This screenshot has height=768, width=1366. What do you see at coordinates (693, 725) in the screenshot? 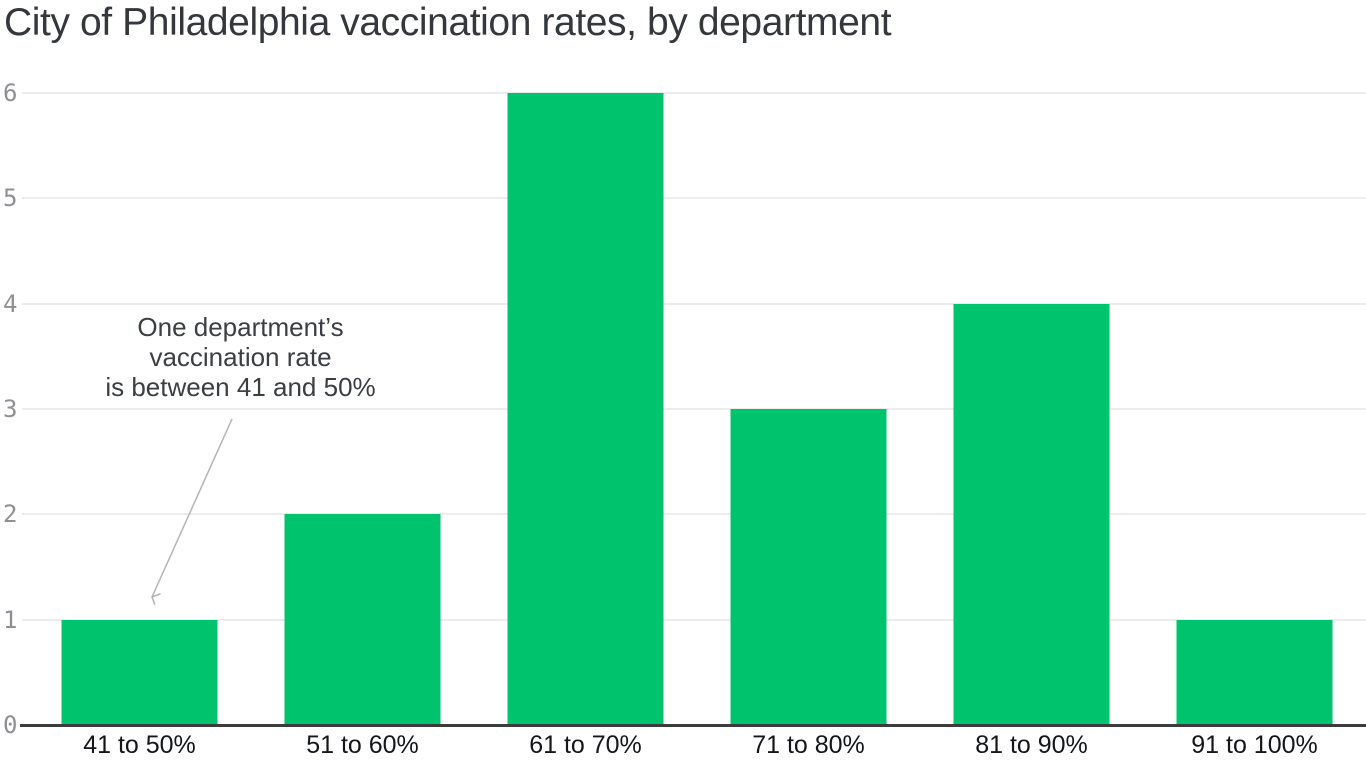
I see `x-axis-line` at bounding box center [693, 725].